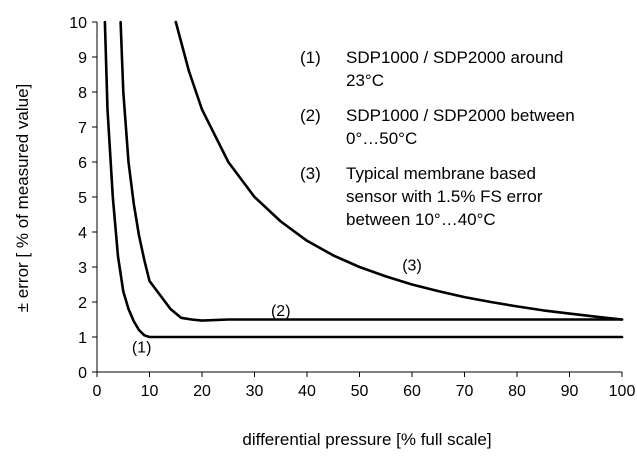  I want to click on y-axis-ticks: 0 1 2 3 4 5 6 7 8 9 10, so click(83, 198).